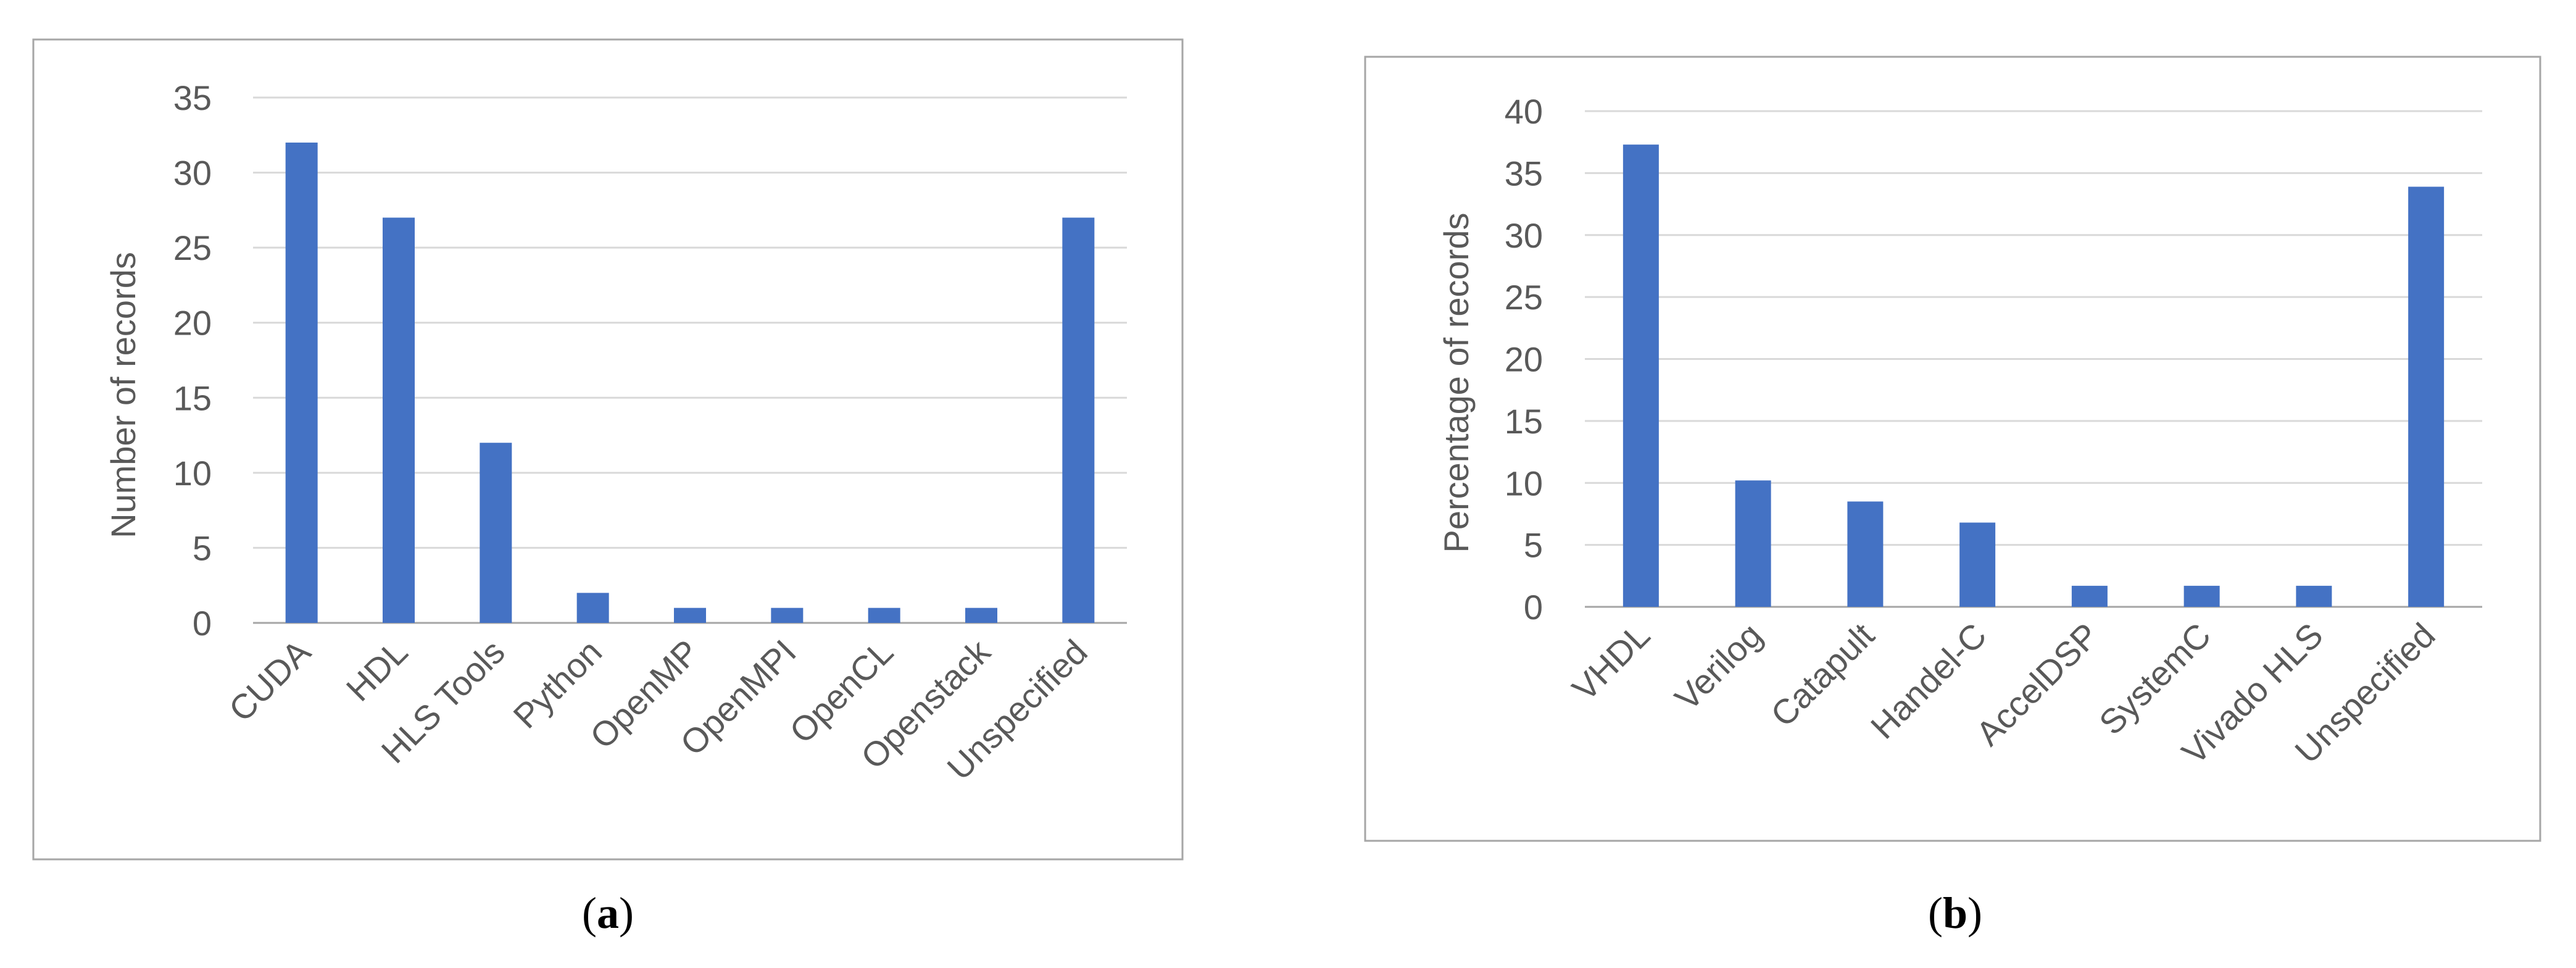 This screenshot has height=968, width=2576. Describe the element at coordinates (193, 247) in the screenshot. I see `chart-a-ytick-label: 25` at that location.